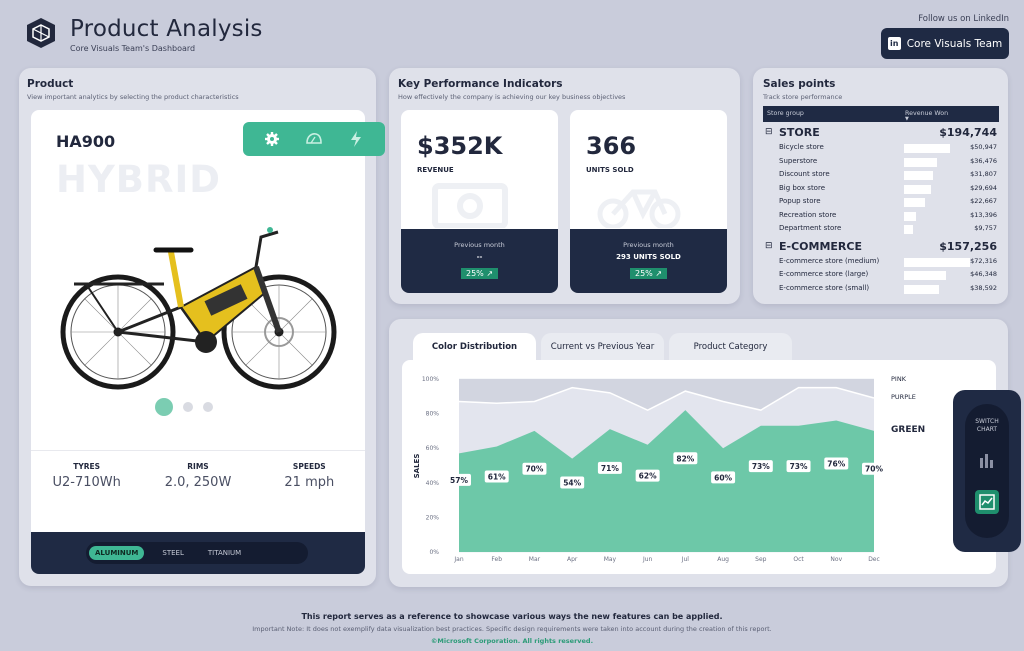 Image resolution: width=1024 pixels, height=651 pixels. Describe the element at coordinates (983, 214) in the screenshot. I see `store-revenue: $13,396` at that location.